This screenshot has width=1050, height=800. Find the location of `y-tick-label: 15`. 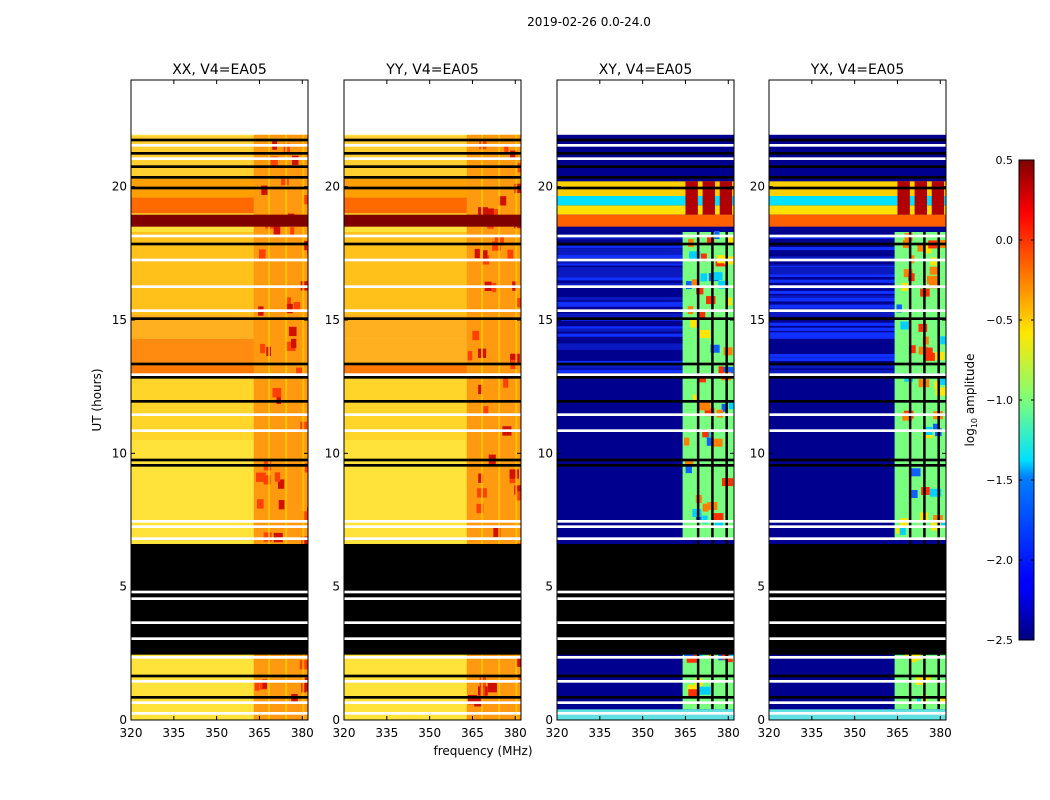

y-tick-label: 15 is located at coordinates (332, 320).